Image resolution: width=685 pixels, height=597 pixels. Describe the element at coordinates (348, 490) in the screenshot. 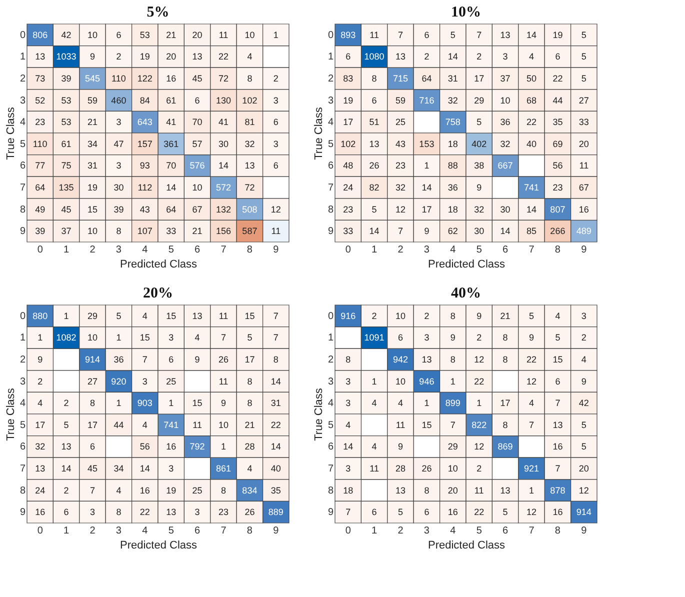

I see `data-label: 18` at that location.